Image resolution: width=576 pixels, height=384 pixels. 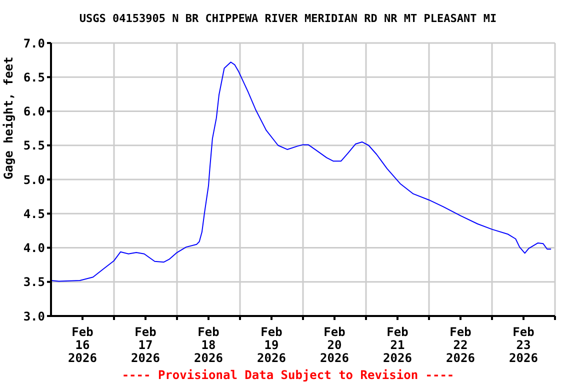 What do you see at coordinates (34, 213) in the screenshot?
I see `y-tick-label: 4.5` at bounding box center [34, 213].